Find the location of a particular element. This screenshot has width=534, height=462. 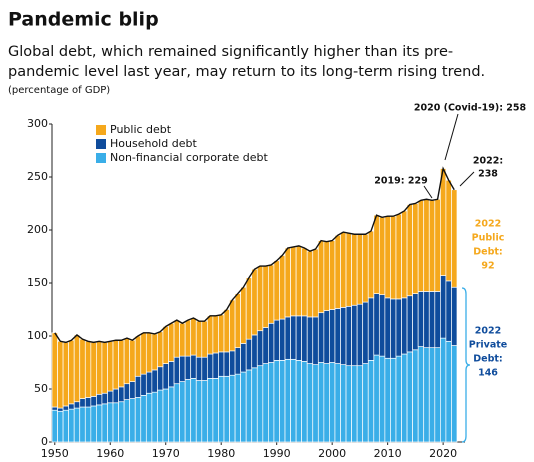

arrow is located at coordinates (451, 137).